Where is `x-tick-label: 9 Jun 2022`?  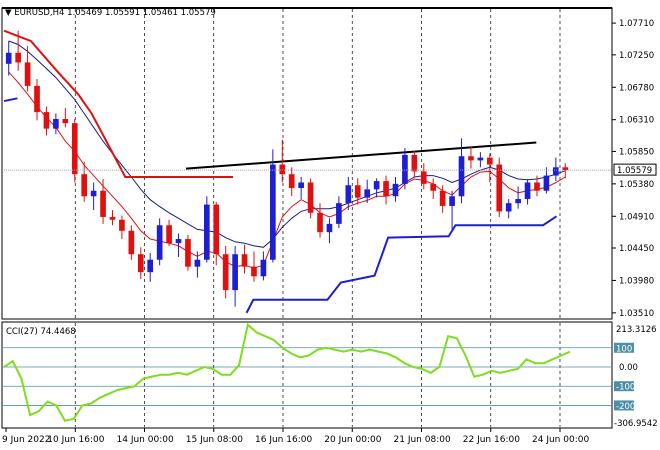 x-tick-label: 9 Jun 2022 is located at coordinates (26, 440).